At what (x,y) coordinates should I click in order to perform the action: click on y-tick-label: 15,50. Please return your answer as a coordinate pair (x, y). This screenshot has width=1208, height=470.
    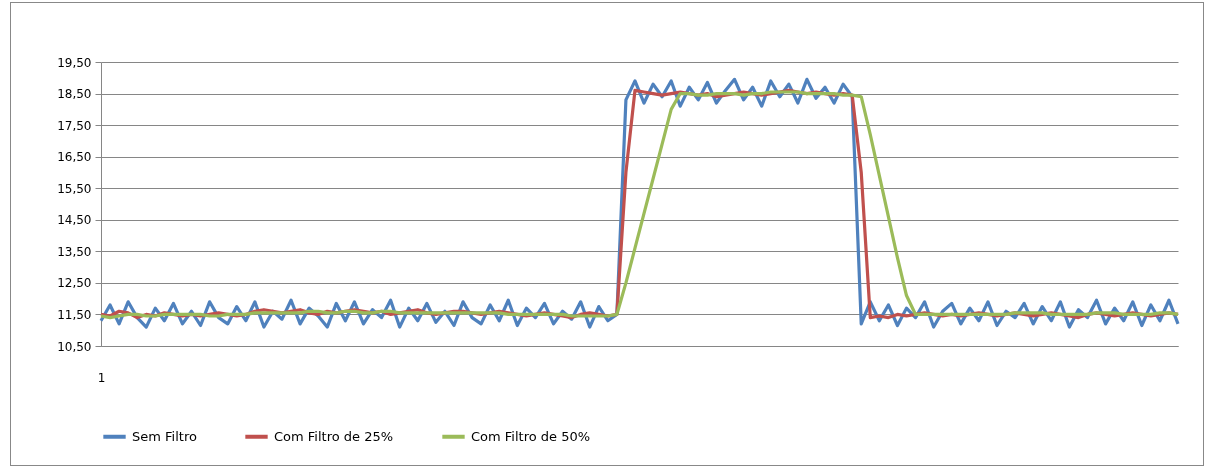
    Looking at the image, I should click on (74, 188).